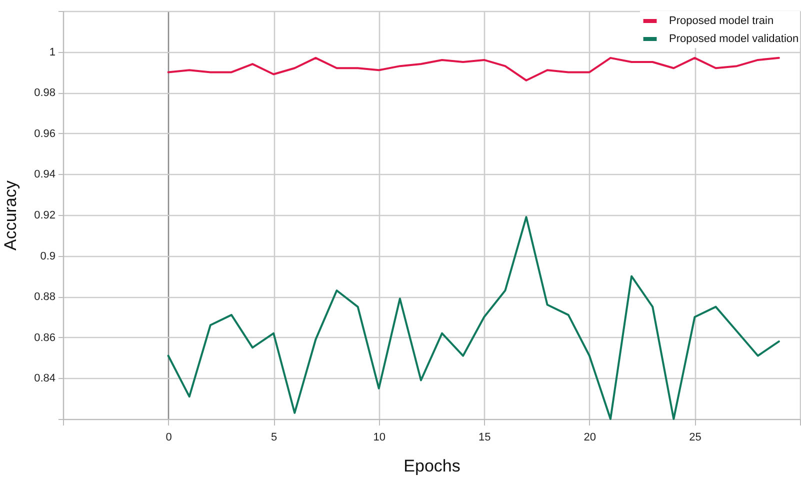 The width and height of the screenshot is (801, 477). What do you see at coordinates (45, 378) in the screenshot?
I see `y-tick-label: 0.84` at bounding box center [45, 378].